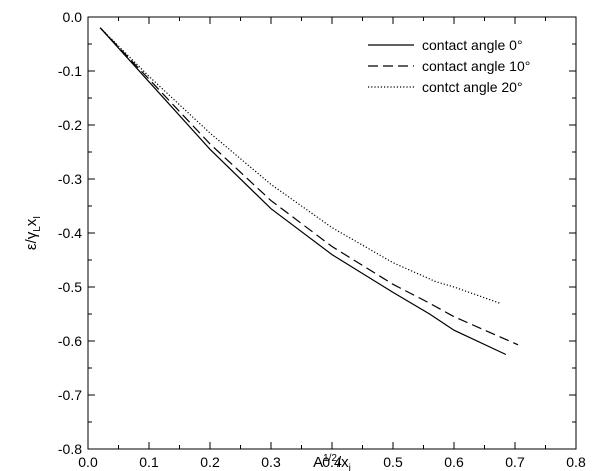 The height and width of the screenshot is (471, 599). I want to click on legend-label-2: contact angle 10°, so click(476, 66).